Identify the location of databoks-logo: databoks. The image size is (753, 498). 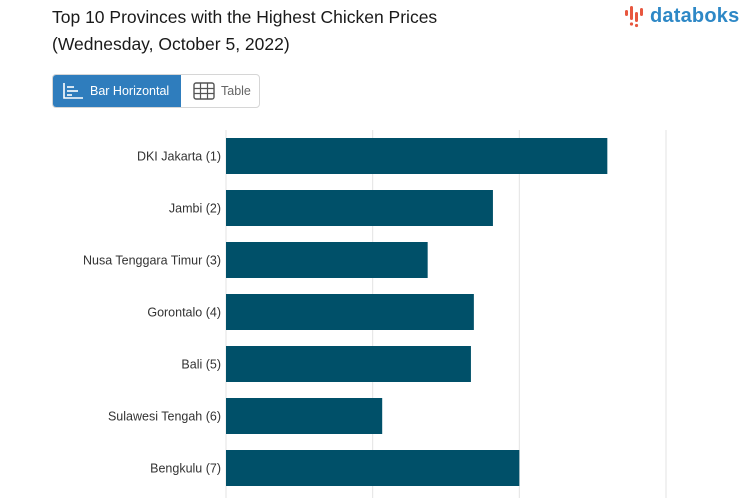
(681, 16).